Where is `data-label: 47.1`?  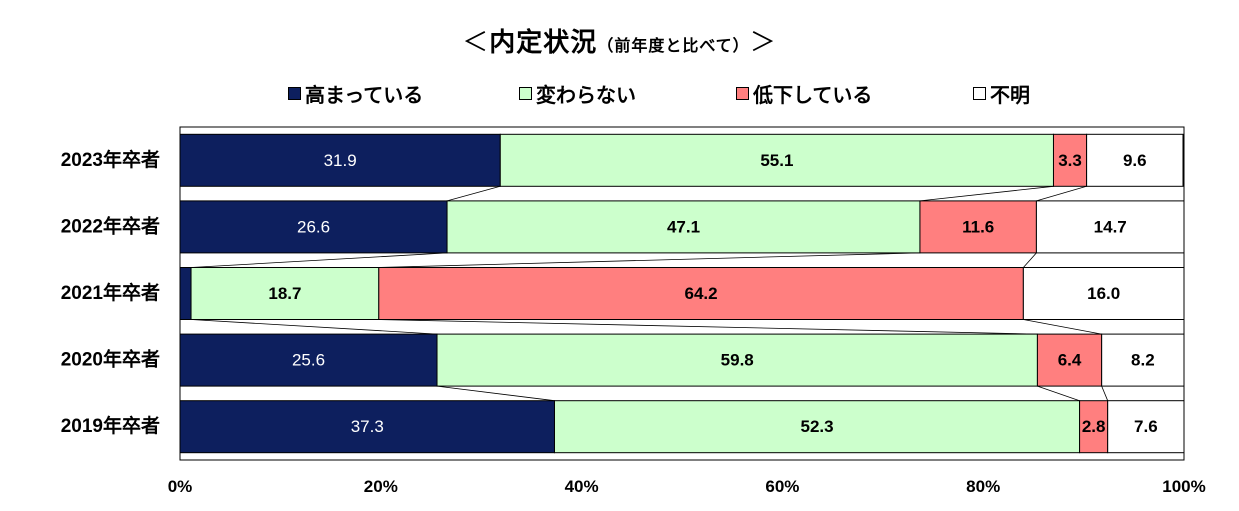
data-label: 47.1 is located at coordinates (683, 226).